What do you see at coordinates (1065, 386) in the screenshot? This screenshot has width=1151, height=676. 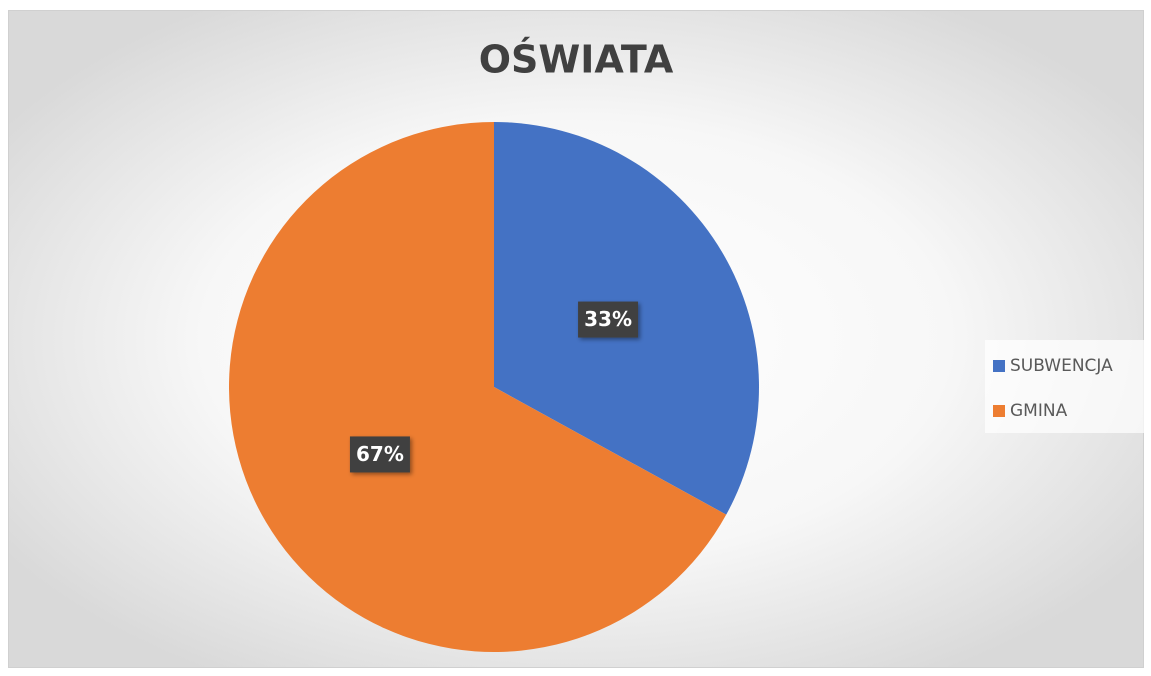 I see `legend-box` at bounding box center [1065, 386].